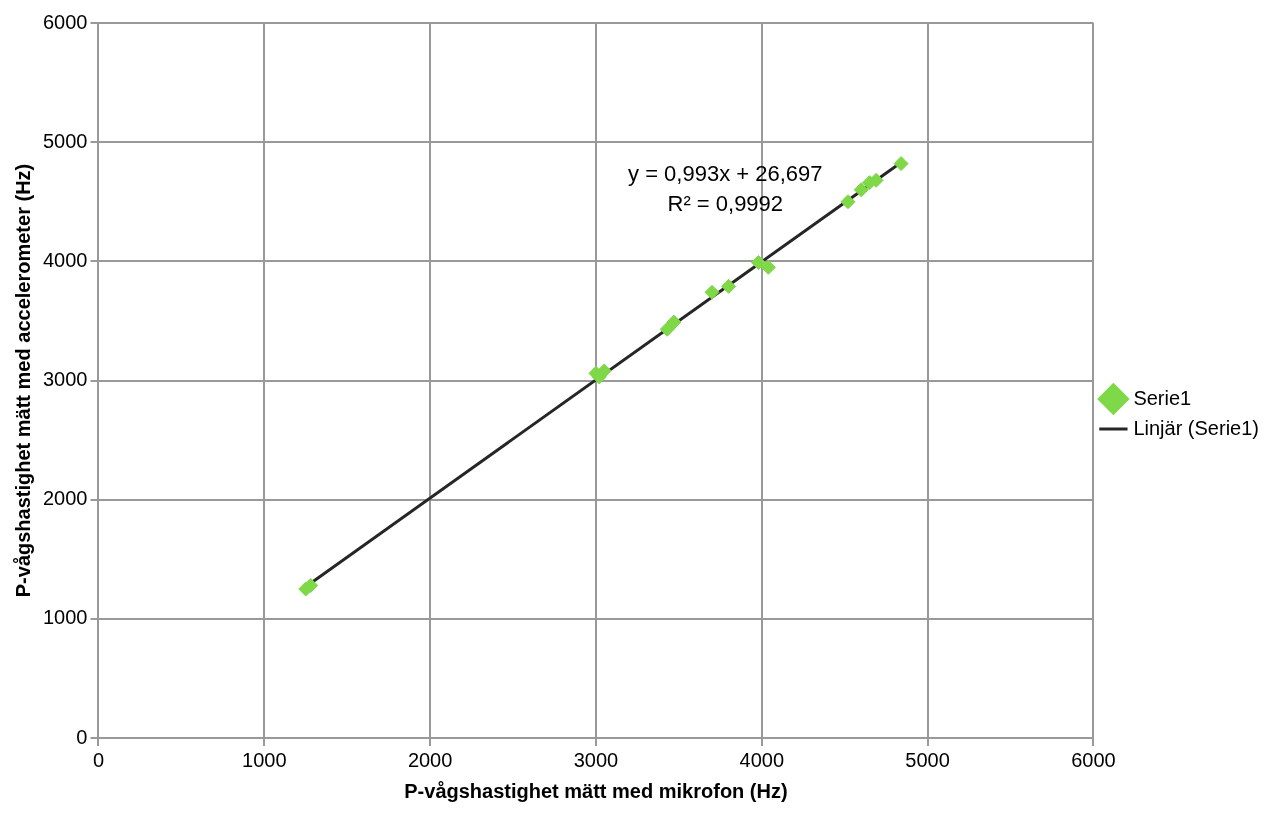  I want to click on x-tick-label: 6000, so click(1093, 759).